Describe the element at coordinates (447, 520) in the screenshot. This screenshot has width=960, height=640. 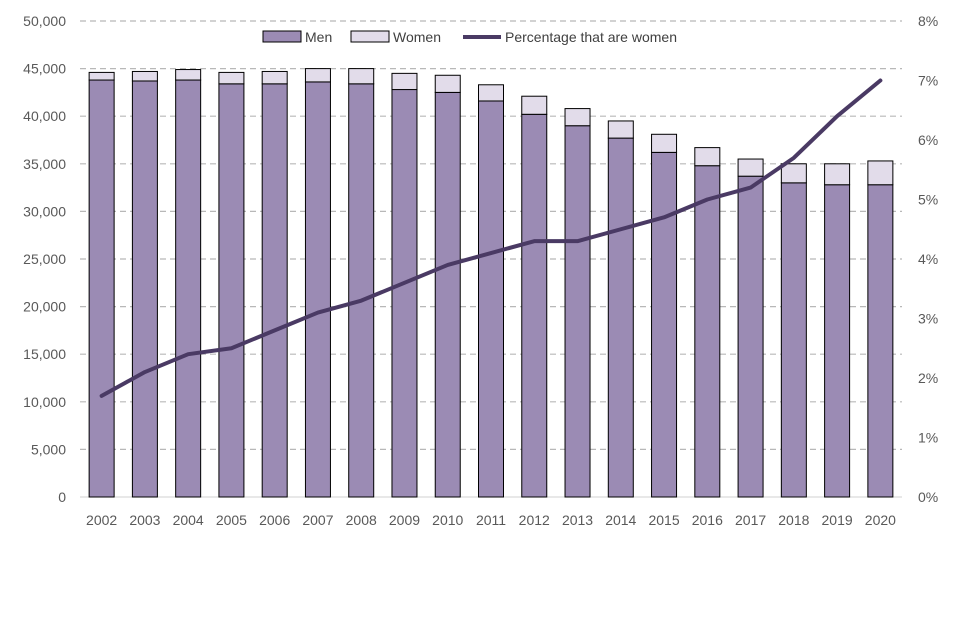
I see `x-tick-label: 2010` at that location.